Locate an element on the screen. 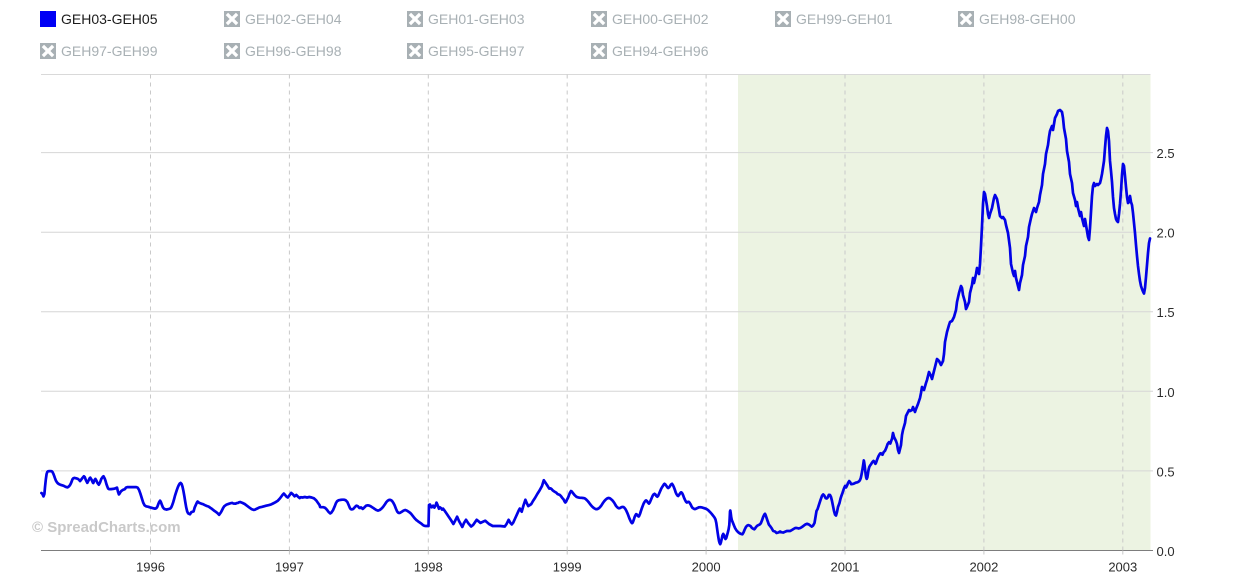  svg-text: 2002 is located at coordinates (983, 567).